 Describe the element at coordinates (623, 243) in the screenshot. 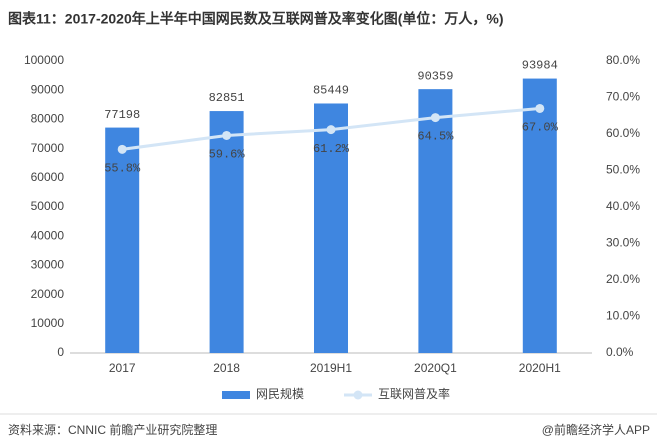

I see `y2-tick-label: 30.0%` at that location.